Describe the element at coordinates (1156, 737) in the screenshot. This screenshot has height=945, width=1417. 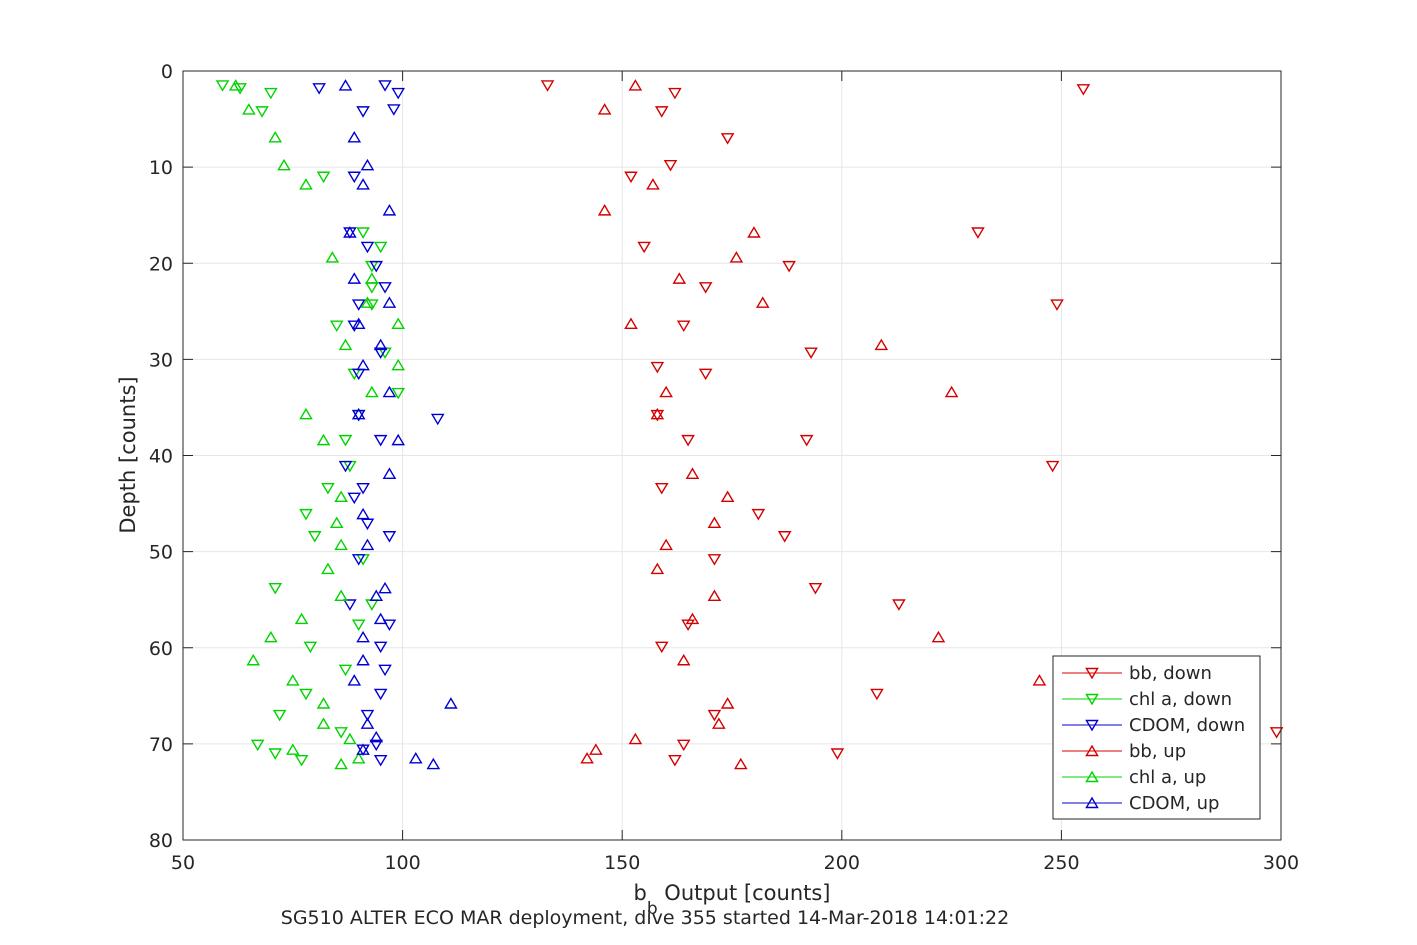
I see `legend-box` at that location.